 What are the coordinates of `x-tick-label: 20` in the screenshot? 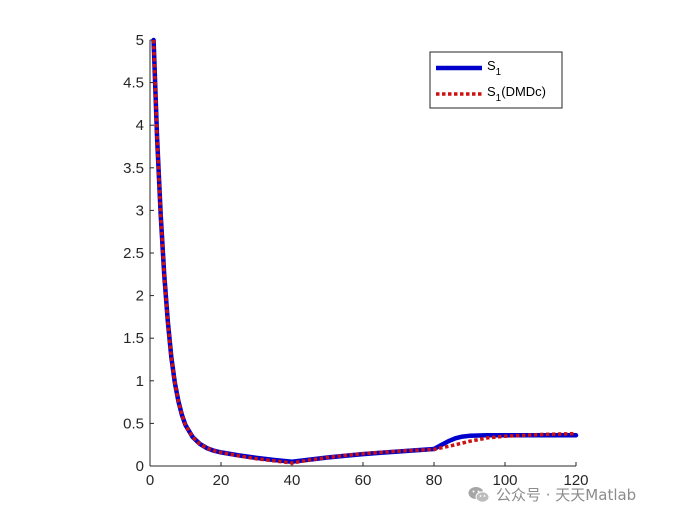 It's located at (221, 480).